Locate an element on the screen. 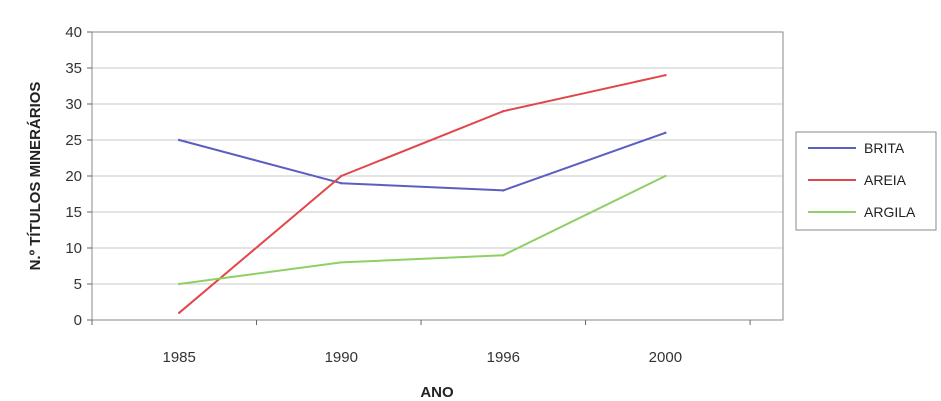  legend: BRITA AREIA ARGILA is located at coordinates (866, 181).